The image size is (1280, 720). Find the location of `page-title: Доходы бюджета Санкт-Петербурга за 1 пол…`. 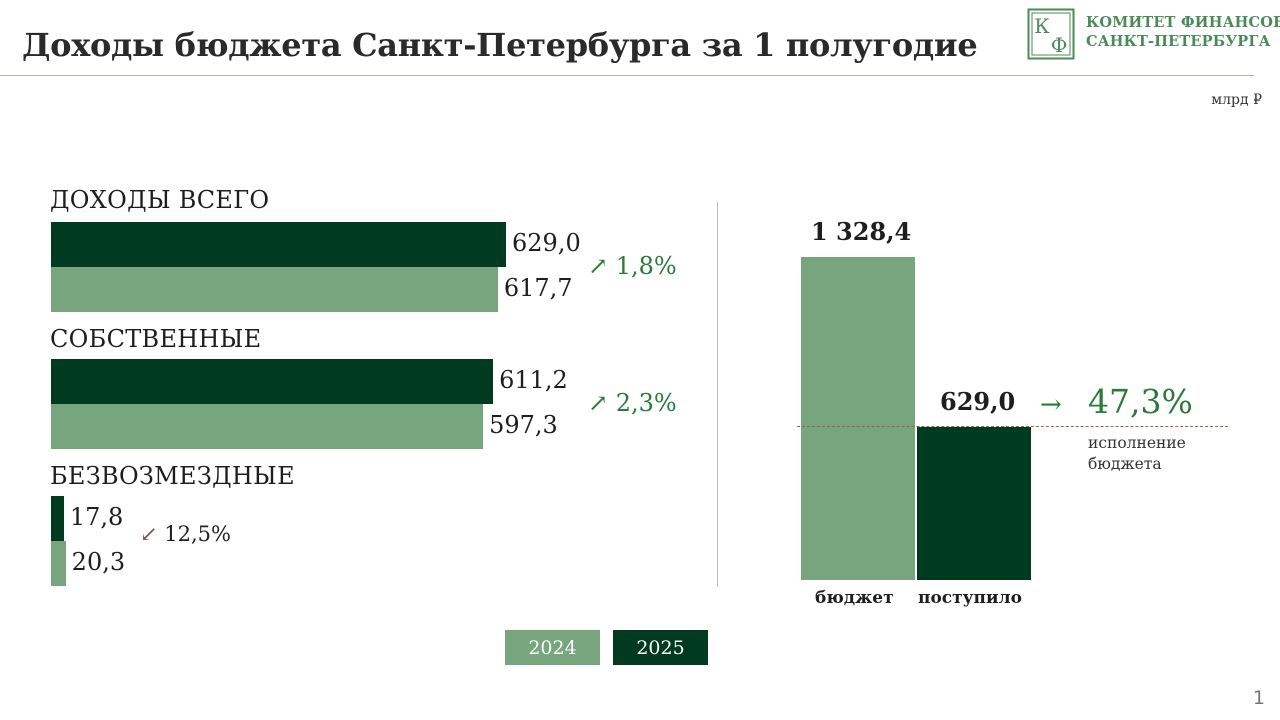

page-title: Доходы бюджета Санкт-Петербурга за 1 пол… is located at coordinates (500, 45).